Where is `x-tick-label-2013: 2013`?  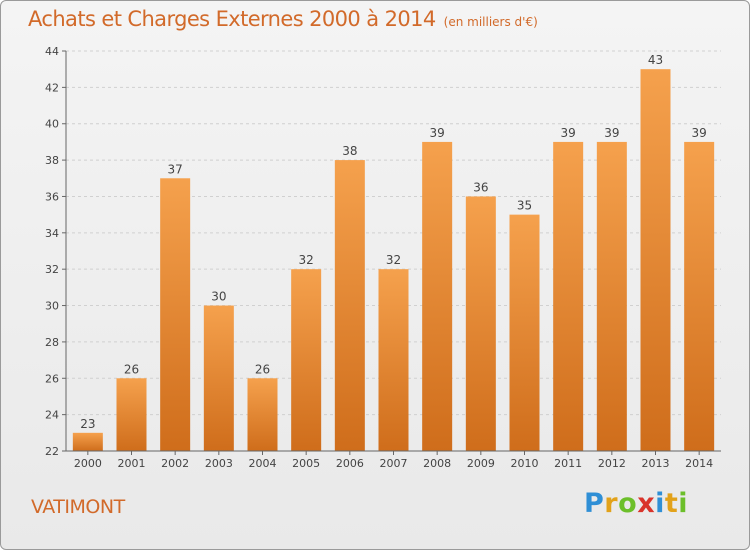
x-tick-label-2013: 2013 is located at coordinates (656, 463).